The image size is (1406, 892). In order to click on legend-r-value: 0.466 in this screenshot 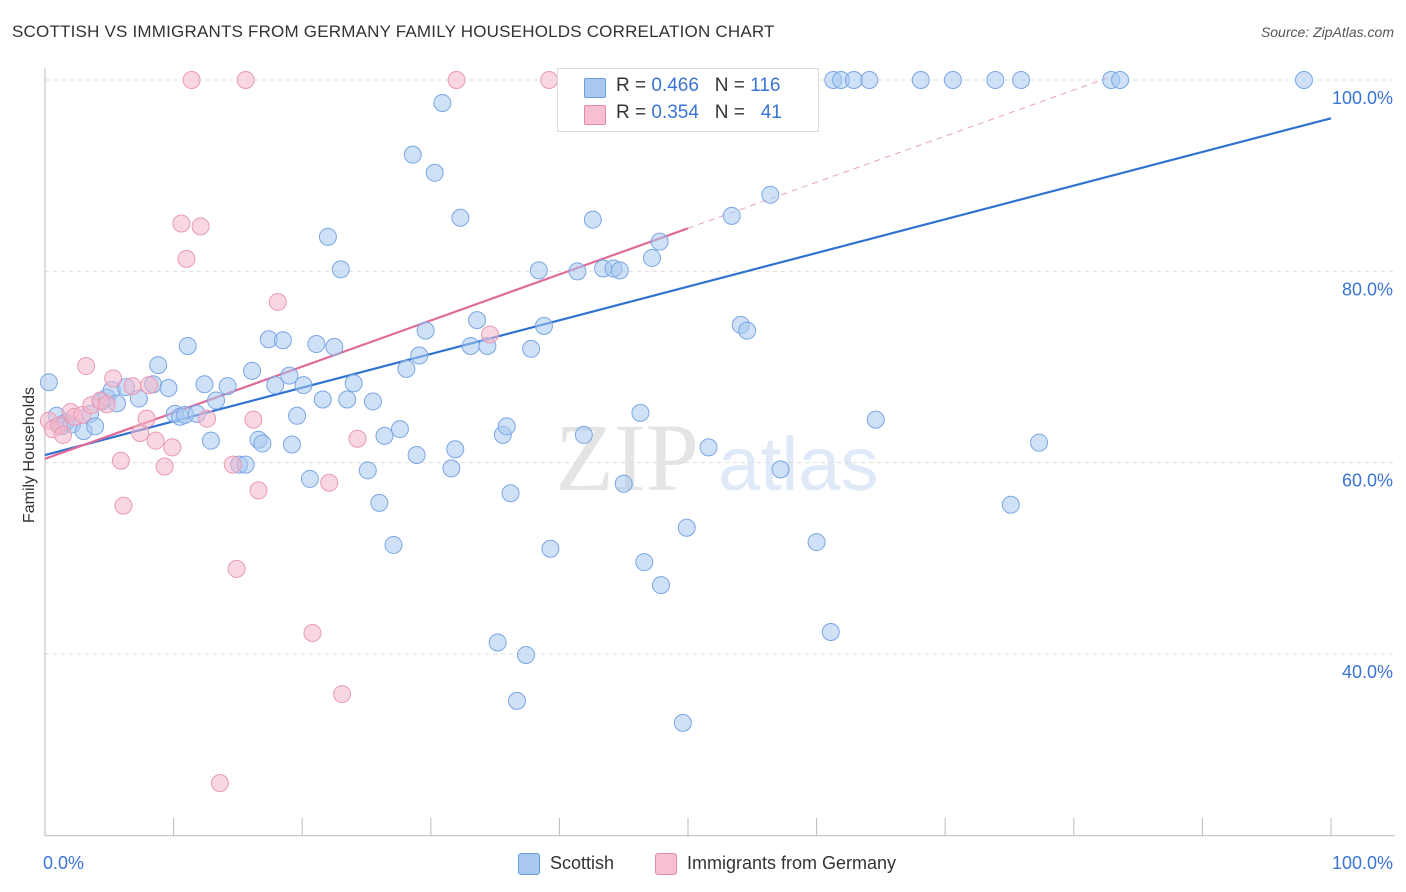, I will do `click(675, 85)`.